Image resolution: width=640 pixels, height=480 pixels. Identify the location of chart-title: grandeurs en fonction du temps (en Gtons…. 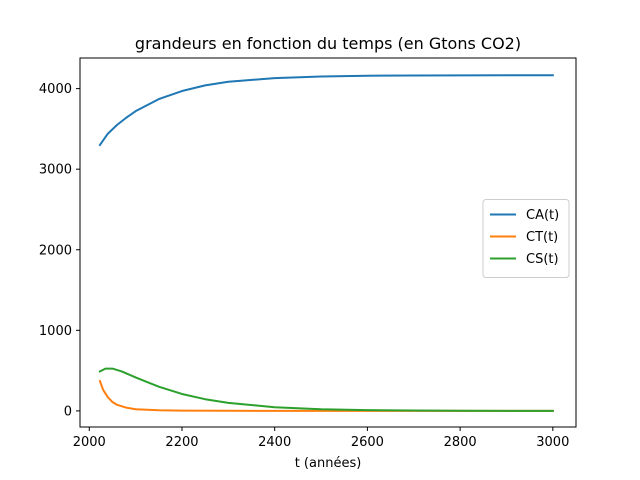
(328, 43).